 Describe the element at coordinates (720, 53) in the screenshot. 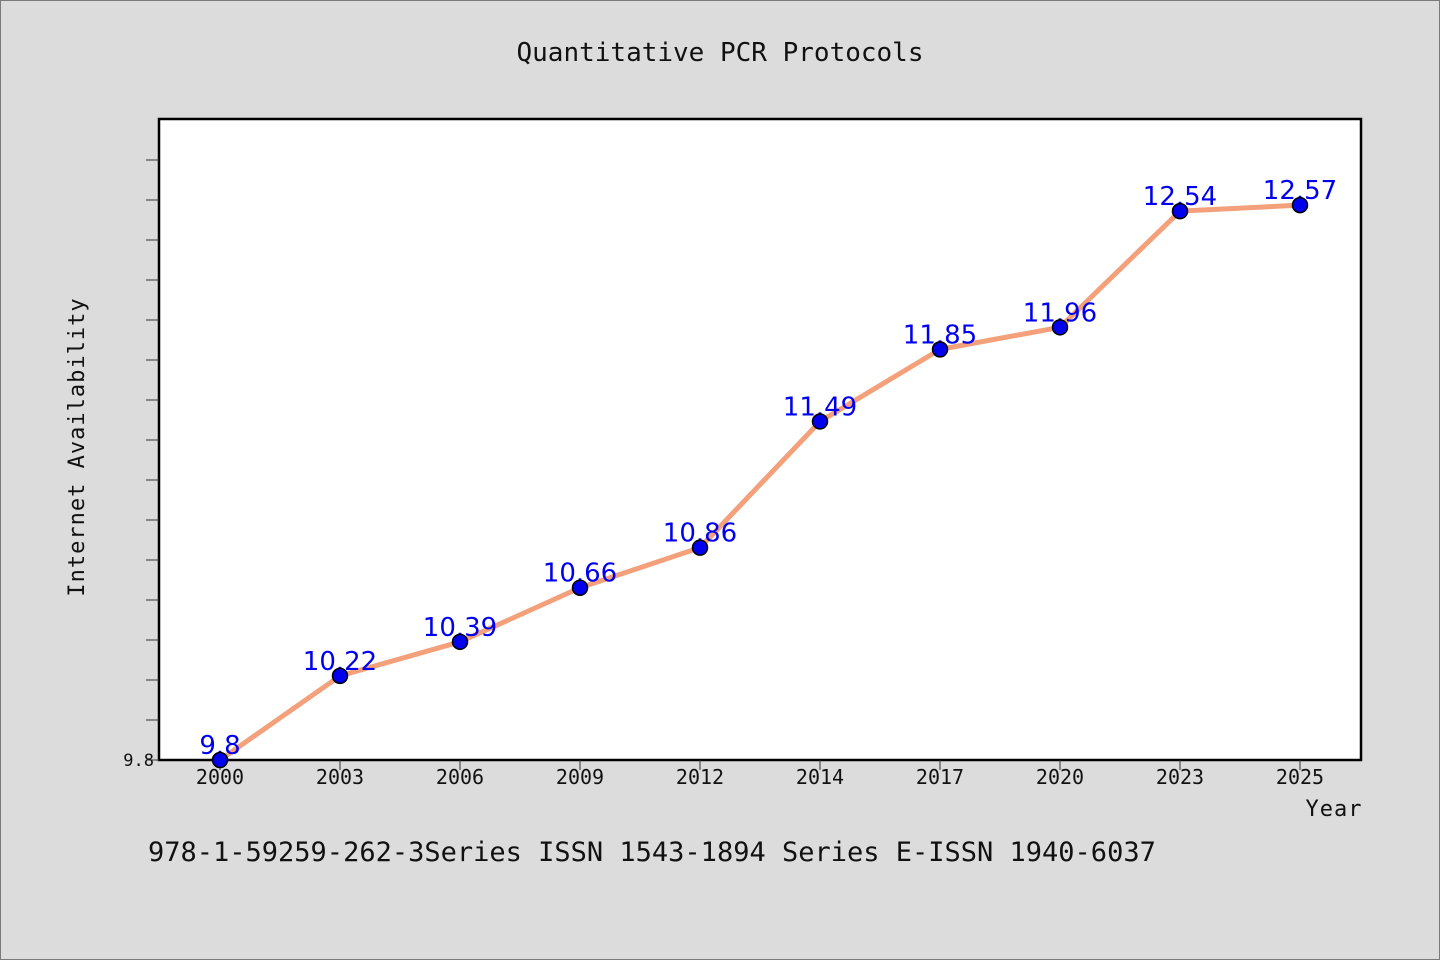

I see `chart-title: Quantitative PCR Protocols` at that location.